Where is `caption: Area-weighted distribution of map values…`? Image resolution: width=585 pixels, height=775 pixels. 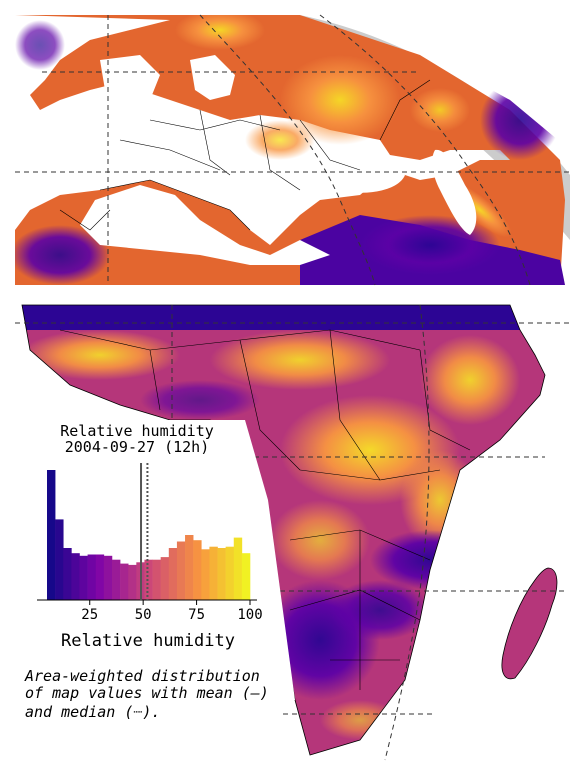 caption: Area-weighted distribution of map values… is located at coordinates (146, 694).